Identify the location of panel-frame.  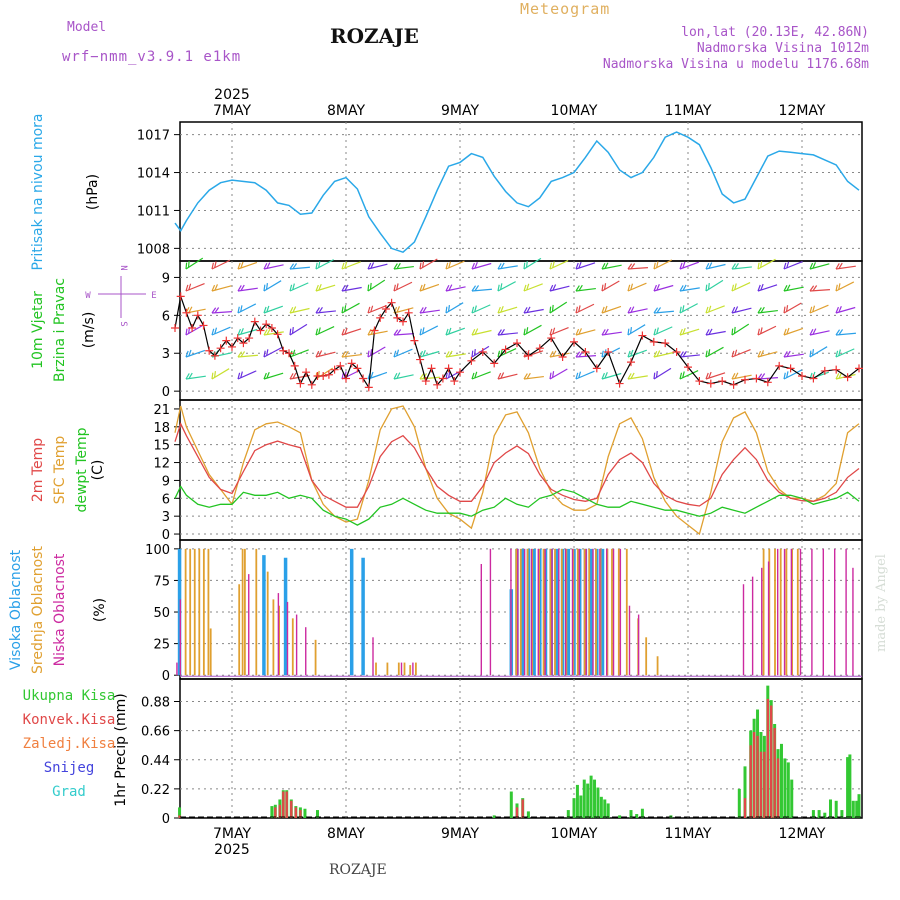
(521, 191).